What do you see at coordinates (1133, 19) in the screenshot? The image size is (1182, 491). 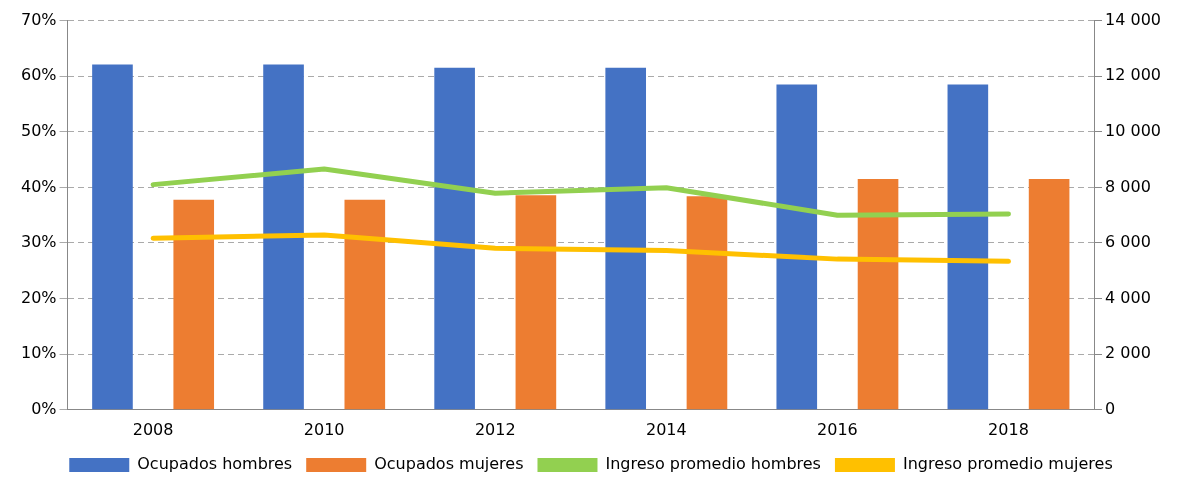 I see `y2-tick-label: 14 000` at bounding box center [1133, 19].